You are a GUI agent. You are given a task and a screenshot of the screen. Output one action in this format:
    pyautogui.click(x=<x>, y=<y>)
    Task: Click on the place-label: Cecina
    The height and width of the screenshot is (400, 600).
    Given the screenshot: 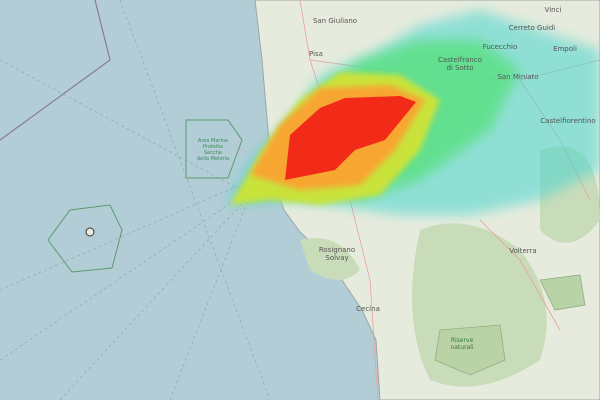 What is the action you would take?
    pyautogui.click(x=368, y=309)
    